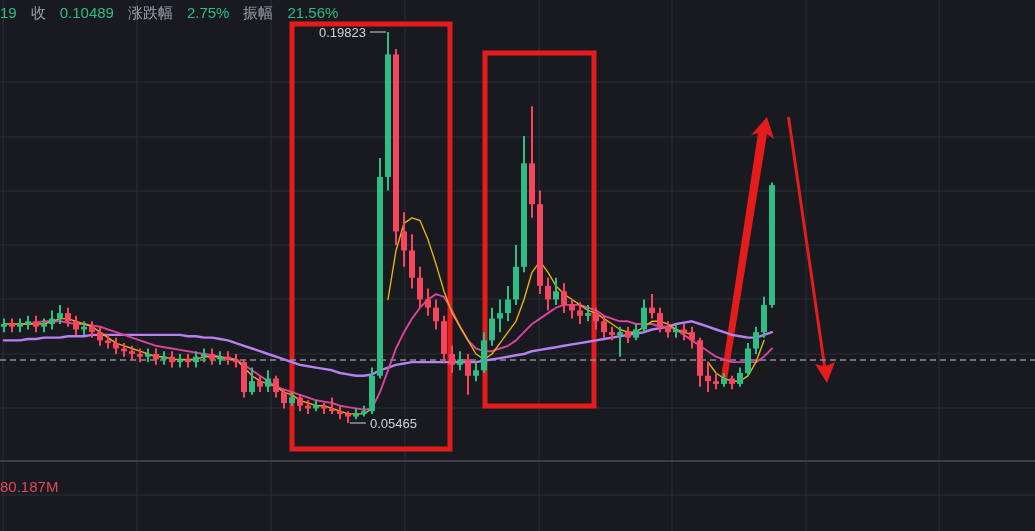 Image resolution: width=1035 pixels, height=531 pixels. I want to click on text: 80.187M, so click(29, 486).